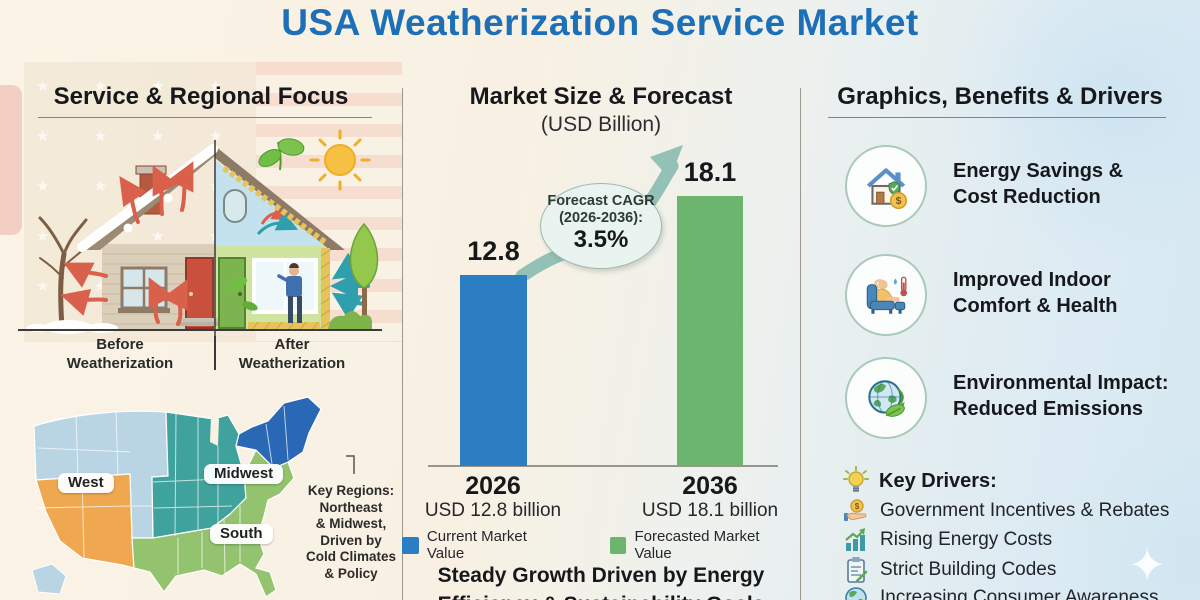 The width and height of the screenshot is (1200, 600). I want to click on globe-awareness-icon, so click(856, 593).